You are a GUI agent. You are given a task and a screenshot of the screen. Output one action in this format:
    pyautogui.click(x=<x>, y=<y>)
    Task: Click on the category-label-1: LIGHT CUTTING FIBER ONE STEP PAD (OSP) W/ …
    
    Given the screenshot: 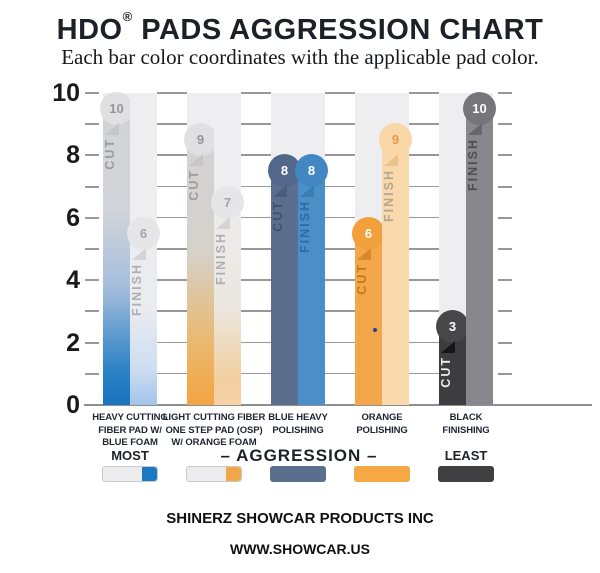 What is the action you would take?
    pyautogui.click(x=214, y=431)
    